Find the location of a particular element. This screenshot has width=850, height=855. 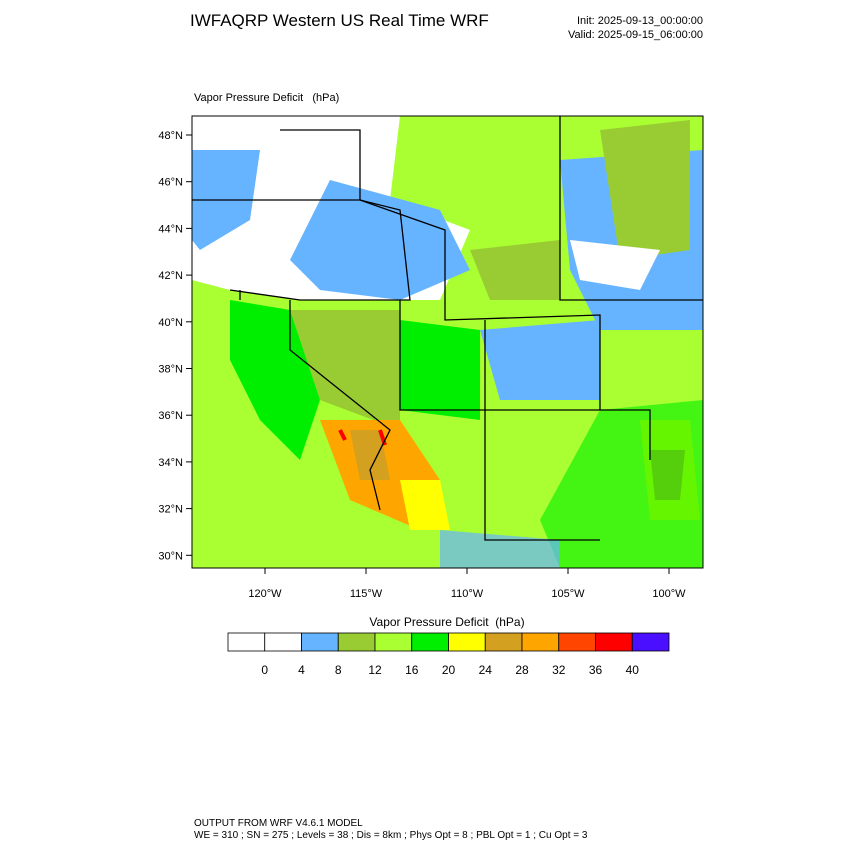

lon-label: 120°W is located at coordinates (265, 594).